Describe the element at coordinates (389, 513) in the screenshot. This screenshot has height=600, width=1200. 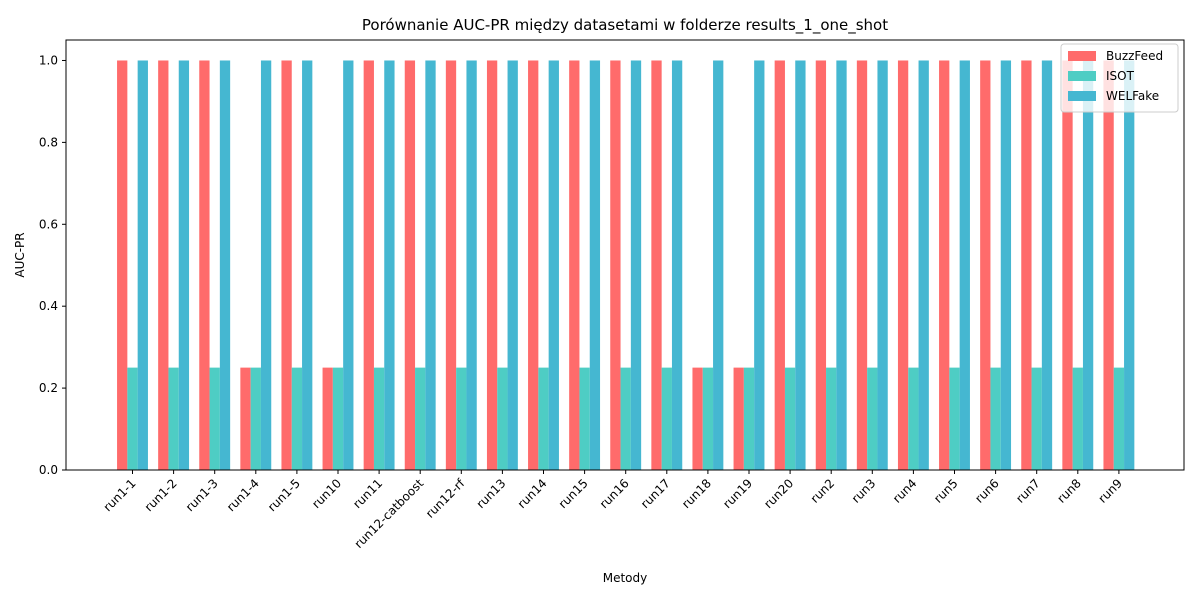
I see `x-tick-label: run12-catboost` at that location.